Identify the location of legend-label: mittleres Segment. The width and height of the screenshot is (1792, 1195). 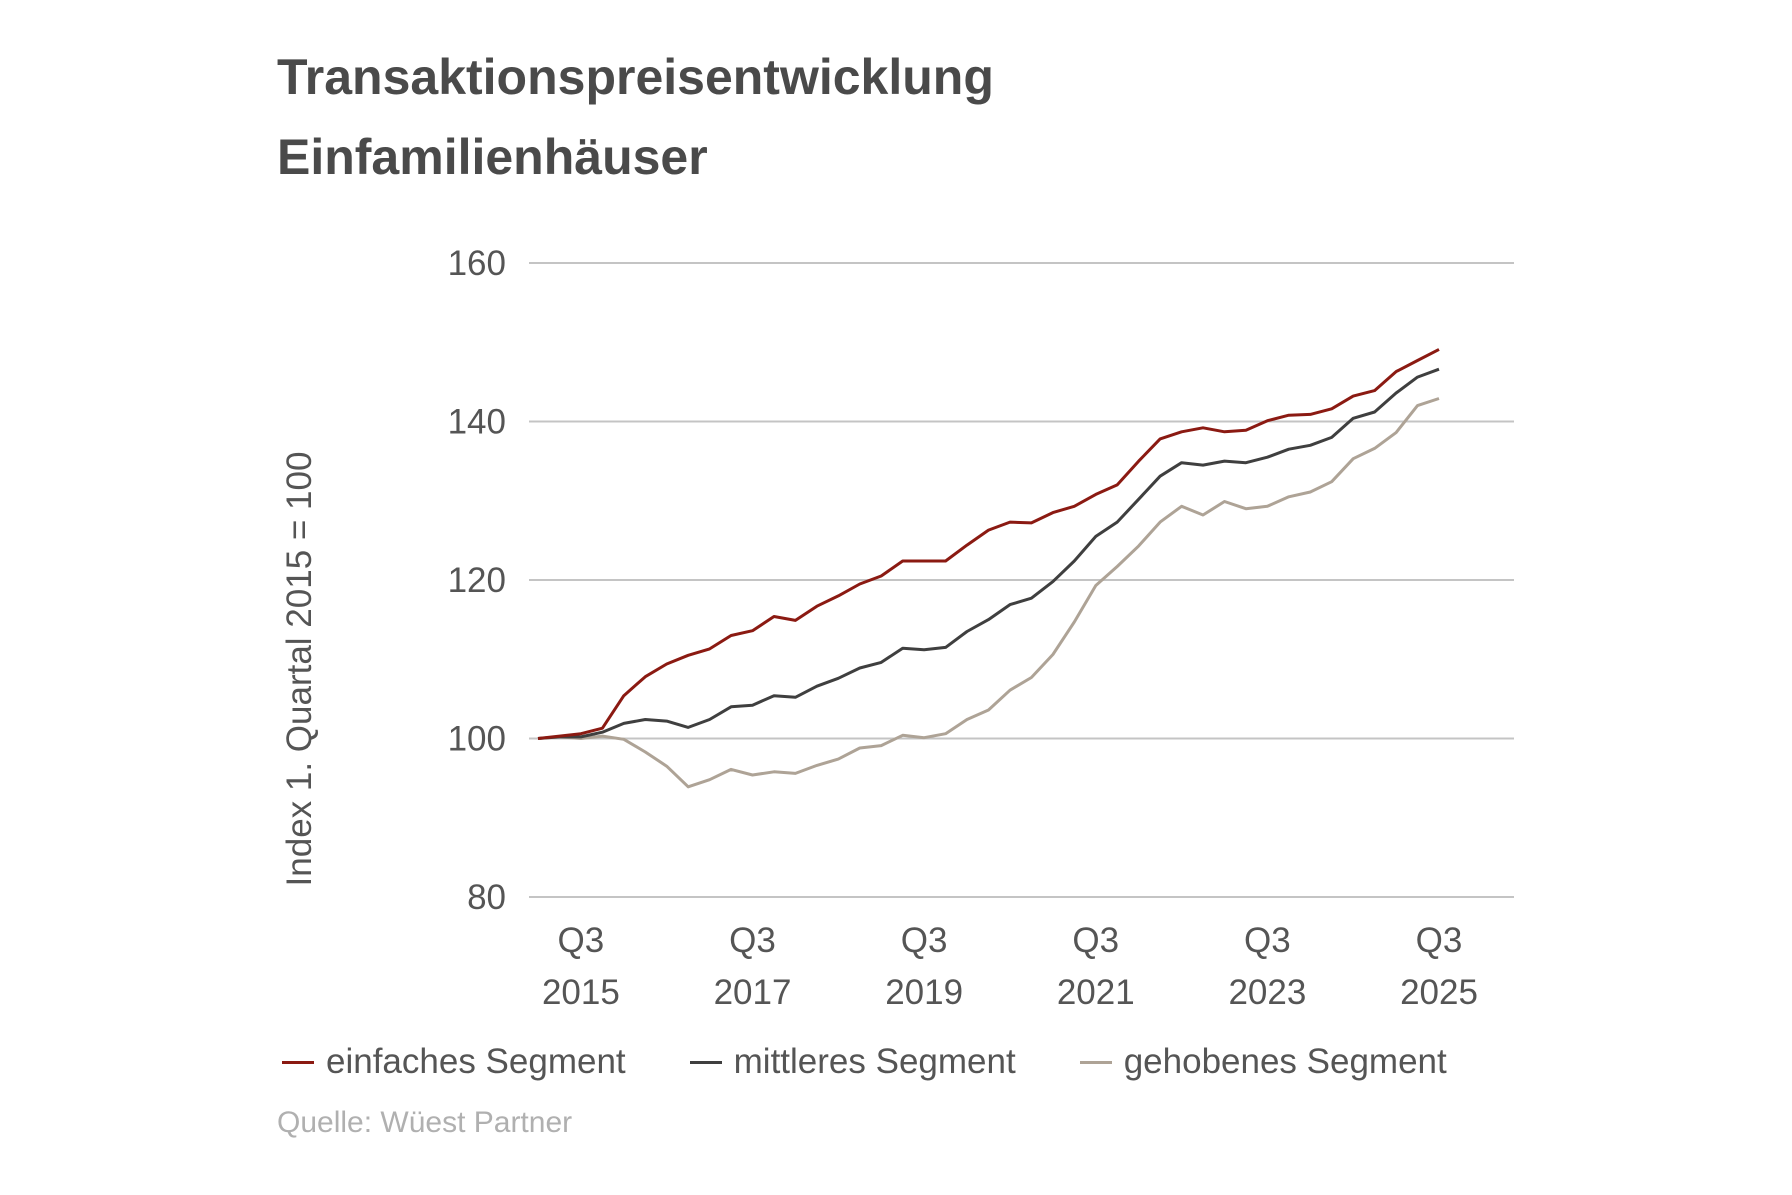
(874, 1061).